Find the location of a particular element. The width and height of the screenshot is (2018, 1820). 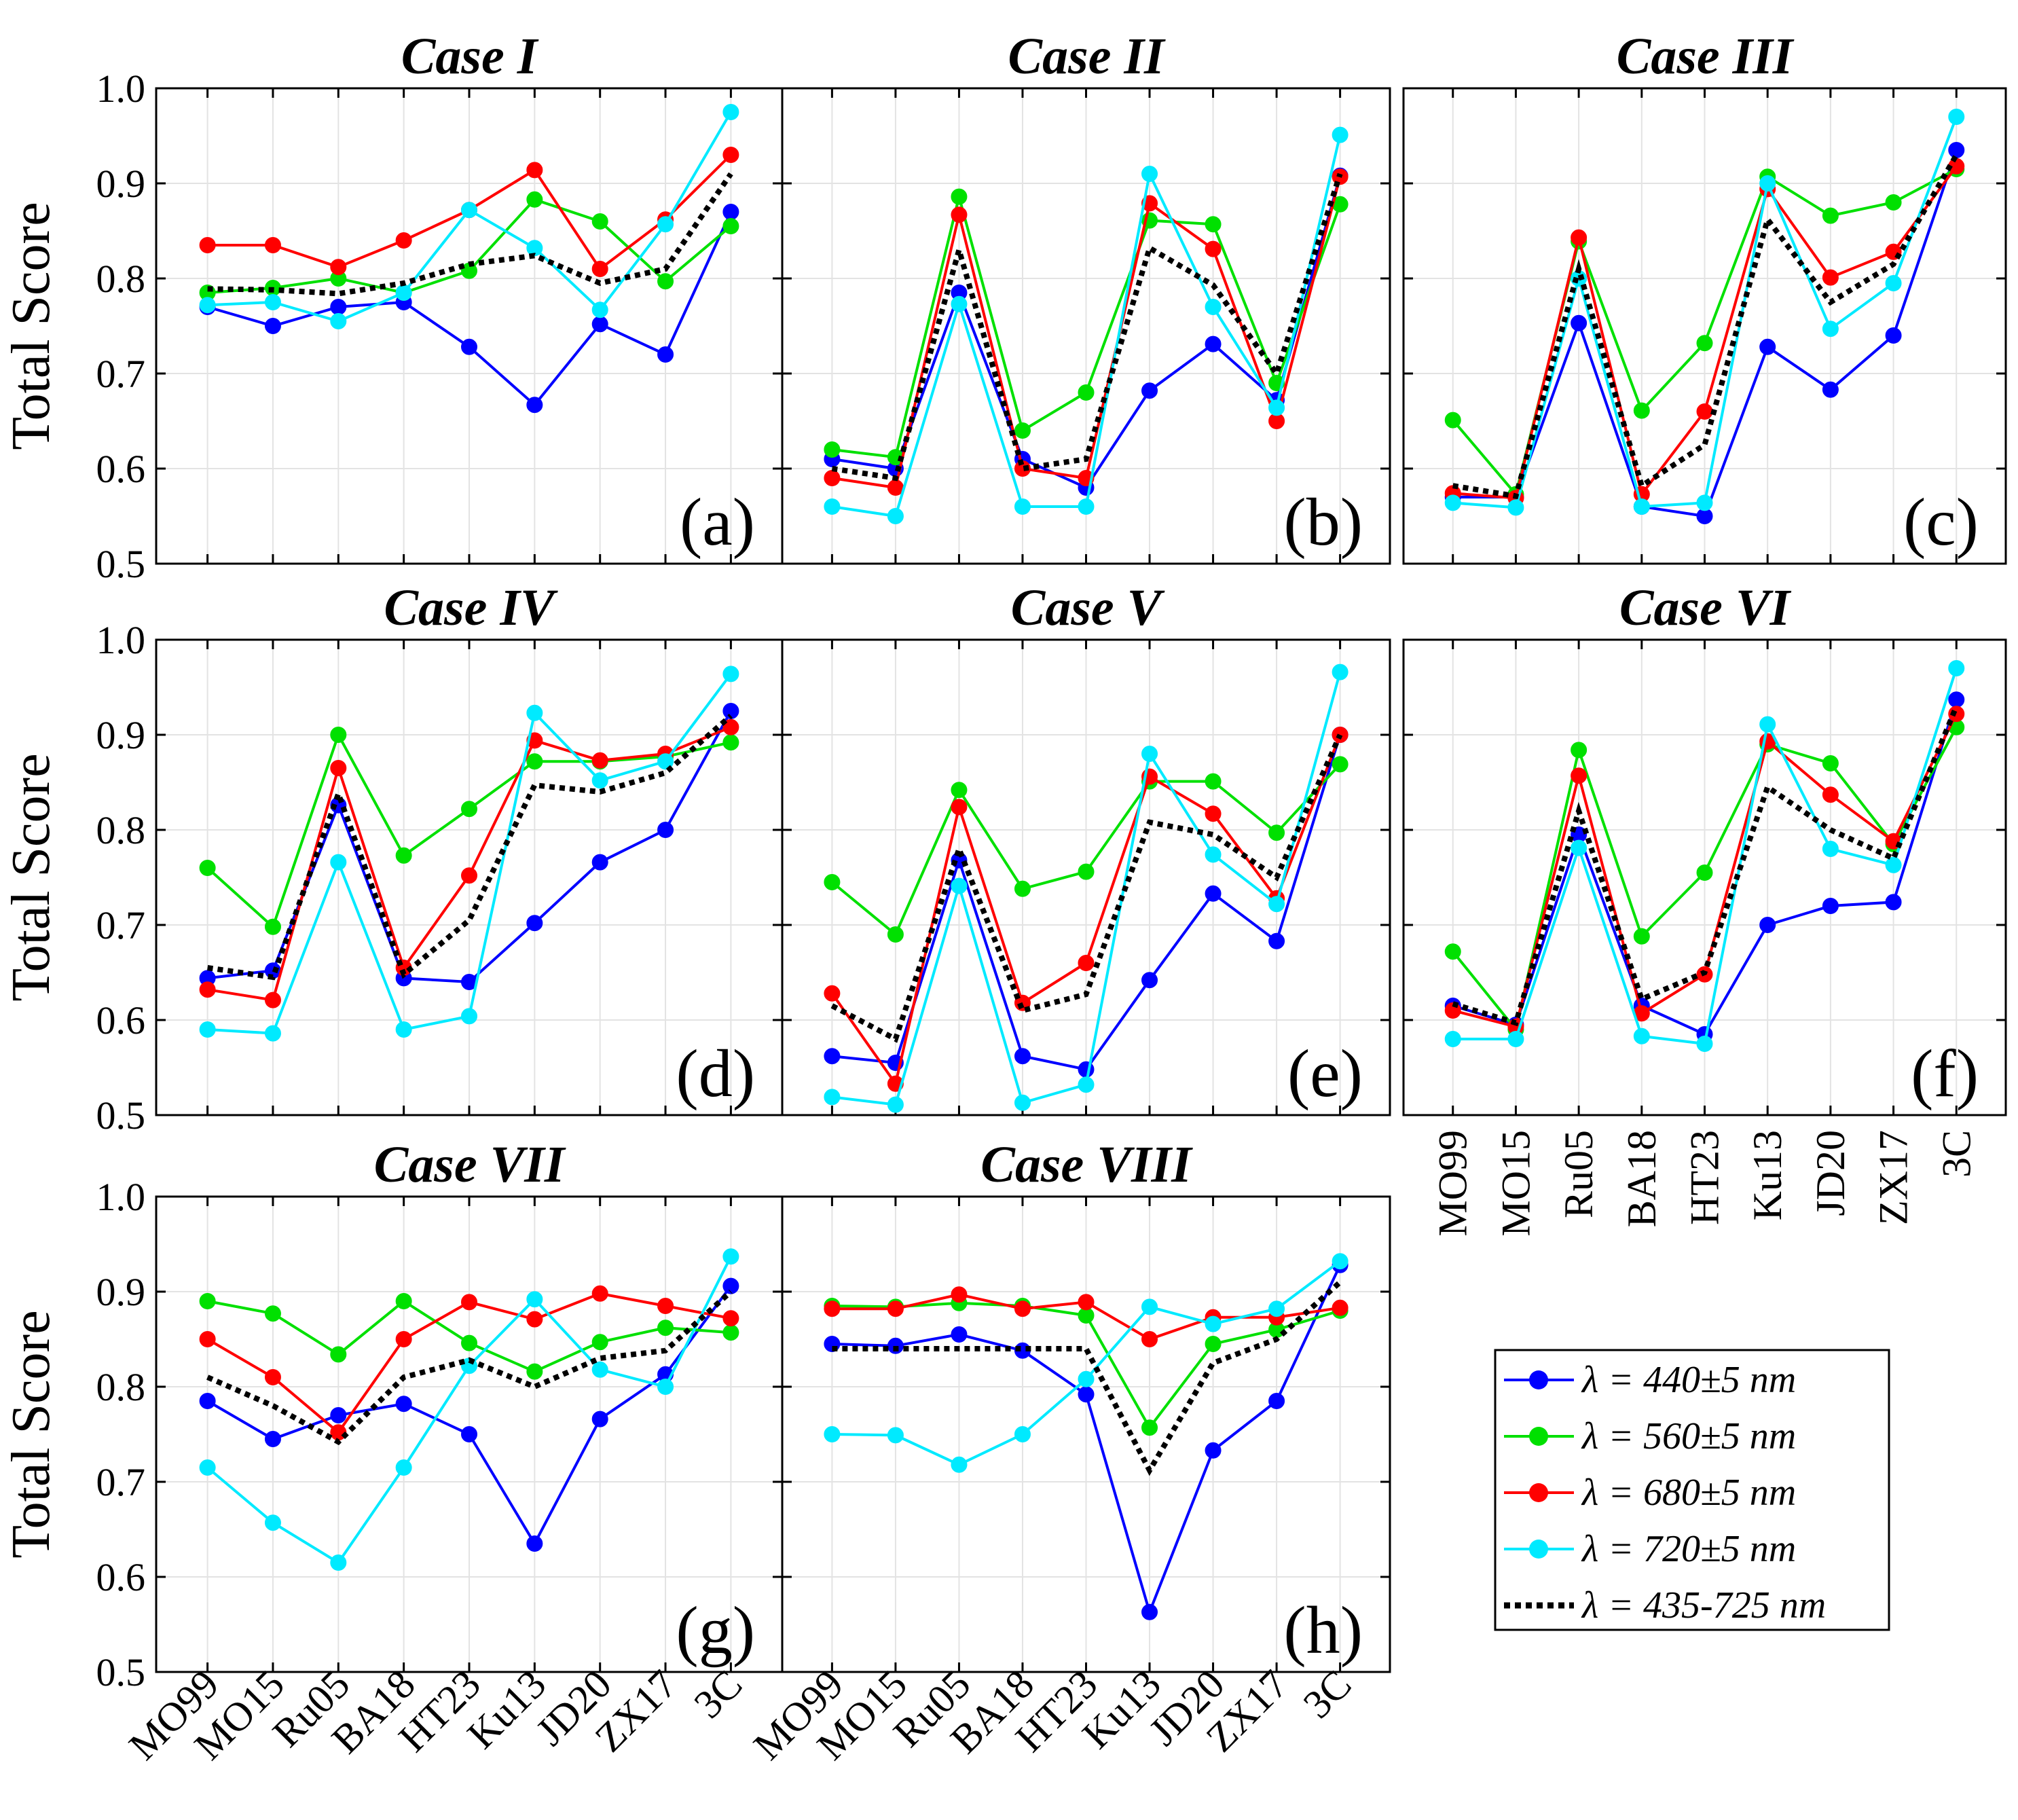

x-tick-label: HT23 is located at coordinates (1705, 1177).